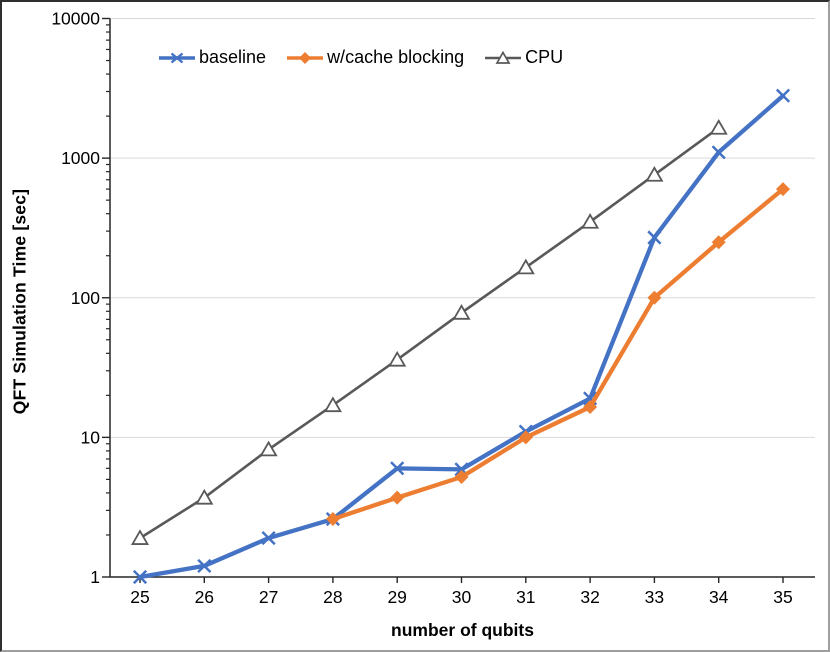 The image size is (830, 652). Describe the element at coordinates (462, 597) in the screenshot. I see `x-tick-label: 30` at that location.